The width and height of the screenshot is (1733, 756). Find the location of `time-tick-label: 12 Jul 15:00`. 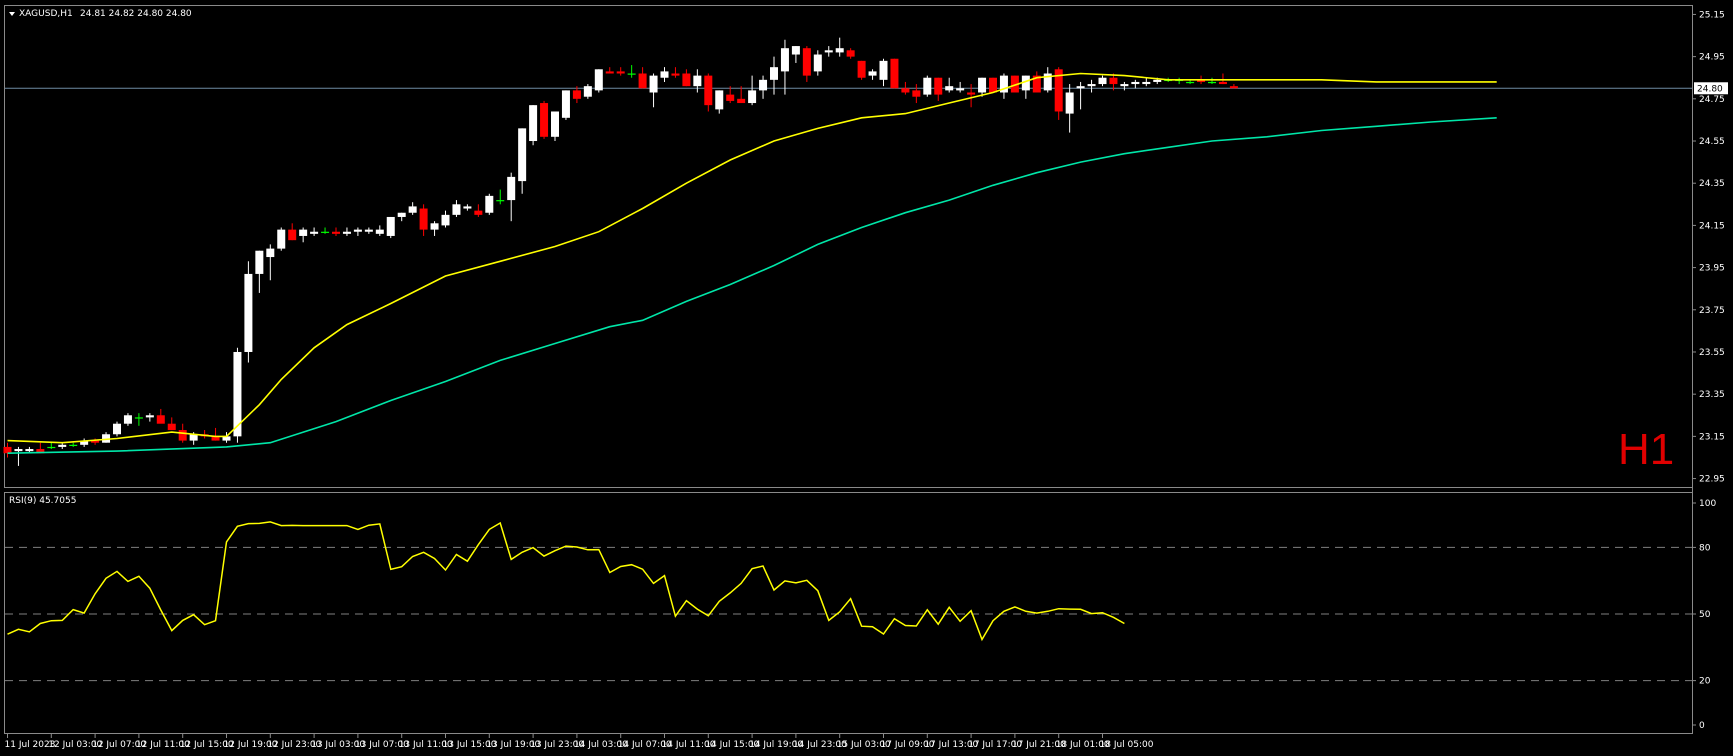

time-tick-label: 12 Jul 15:00 is located at coordinates (207, 745).